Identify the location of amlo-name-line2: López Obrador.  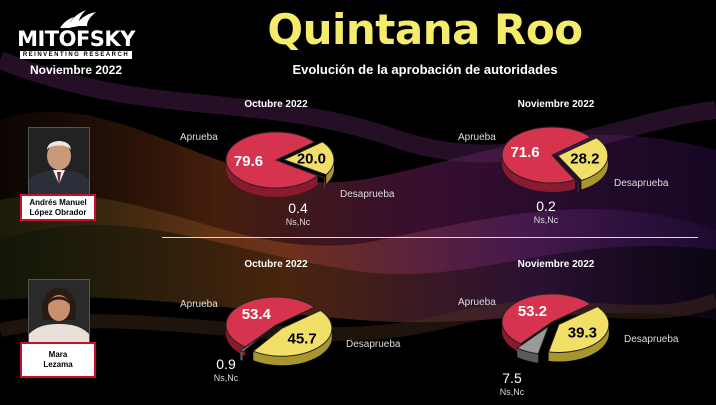
(58, 212).